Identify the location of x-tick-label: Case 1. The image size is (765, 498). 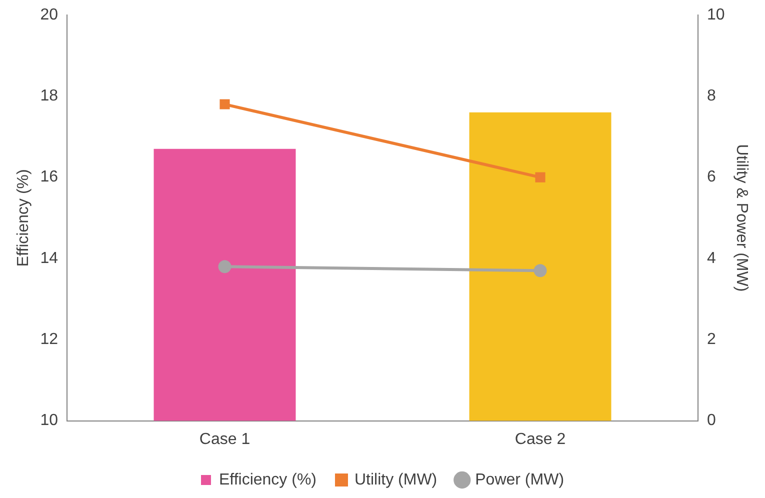
(224, 439).